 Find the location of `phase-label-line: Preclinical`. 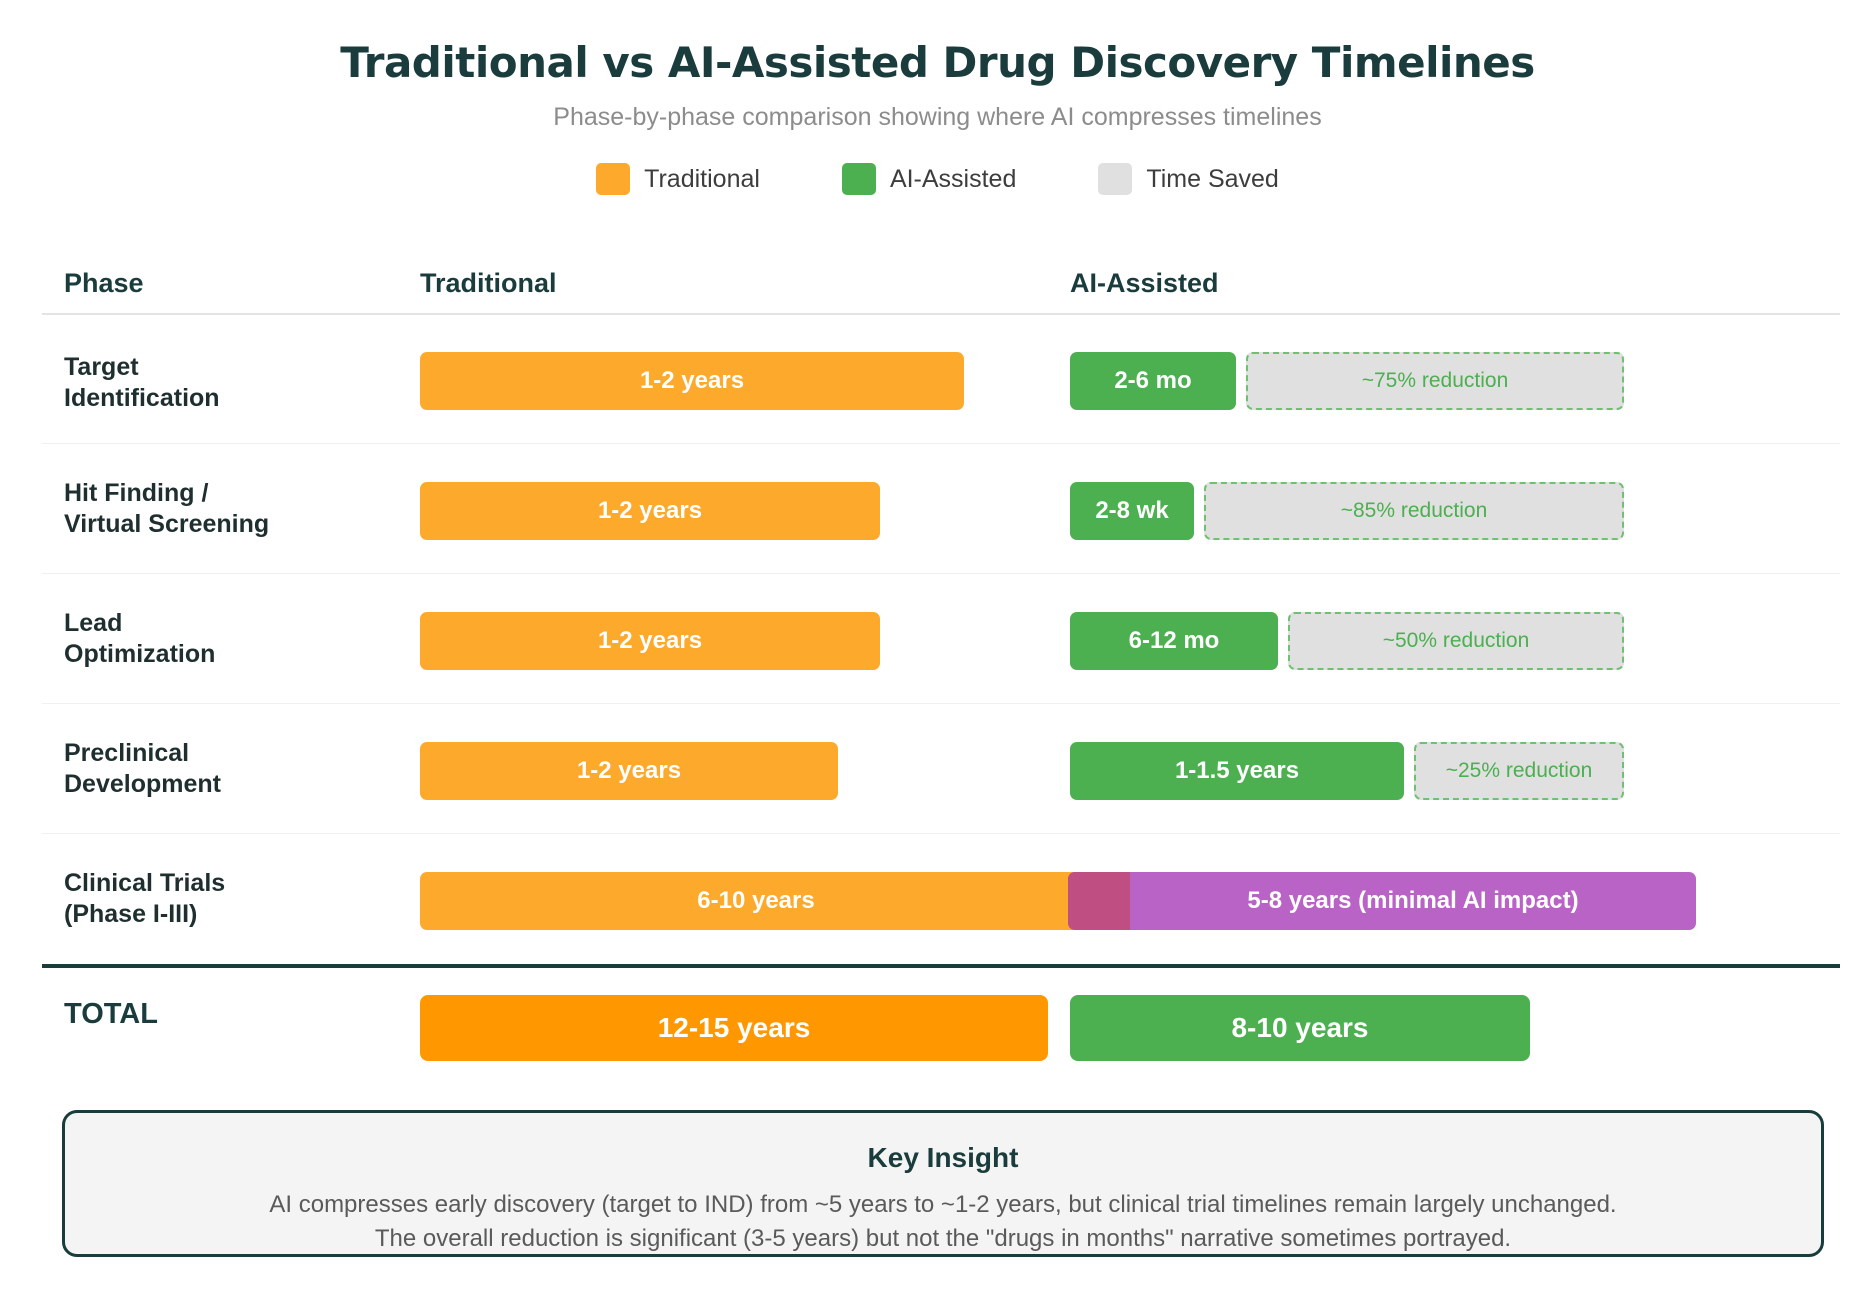

phase-label-line: Preclinical is located at coordinates (127, 753).